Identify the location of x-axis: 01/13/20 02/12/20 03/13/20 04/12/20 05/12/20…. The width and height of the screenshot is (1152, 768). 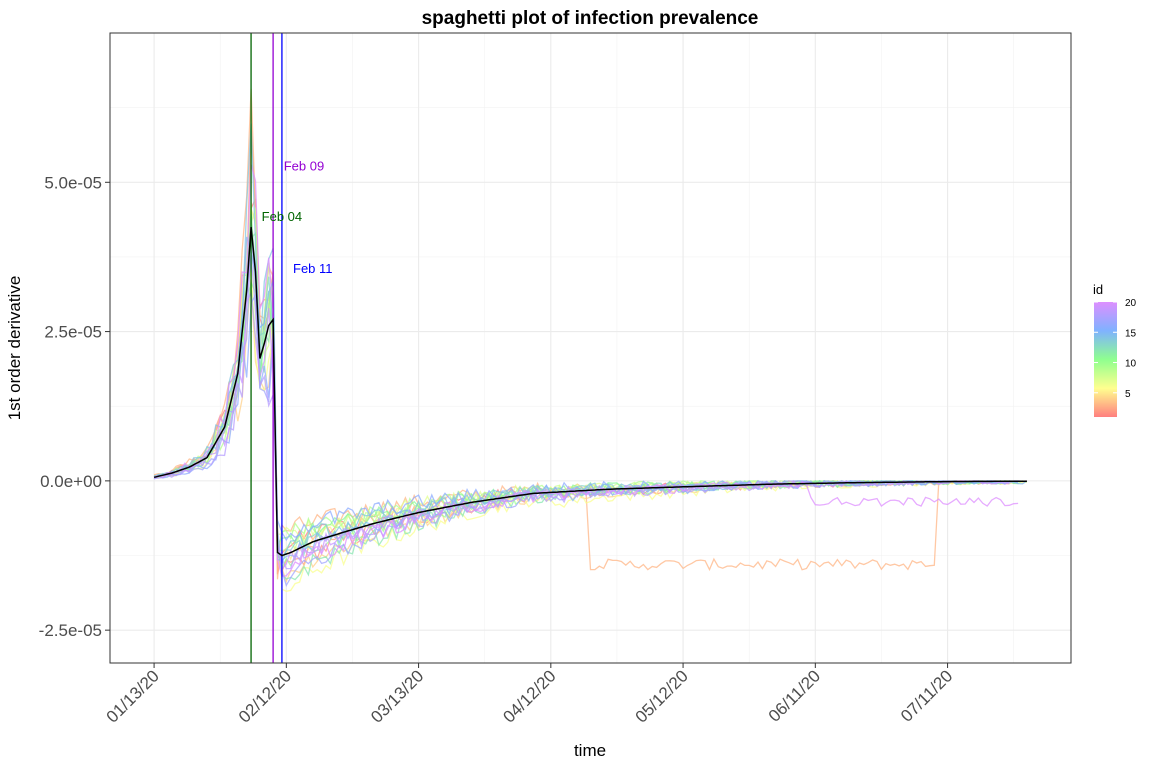
(529, 695).